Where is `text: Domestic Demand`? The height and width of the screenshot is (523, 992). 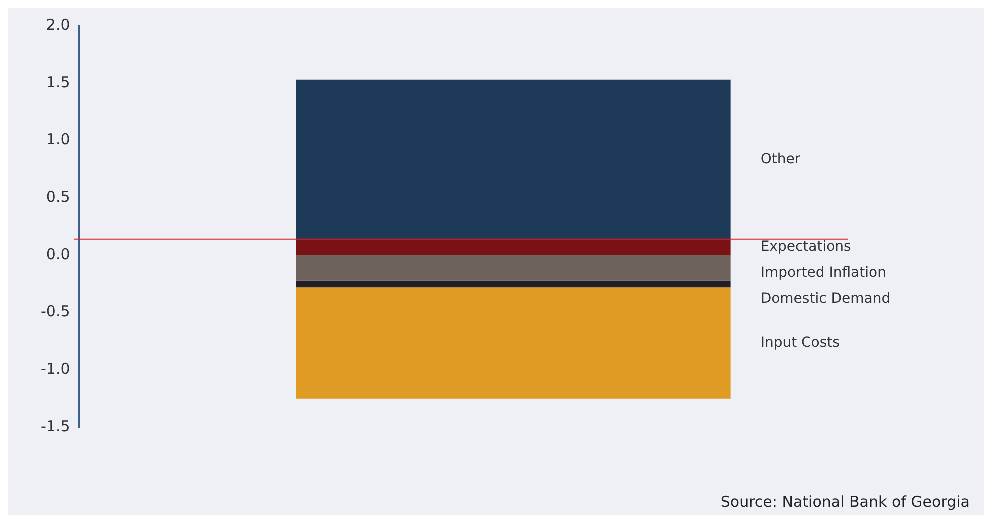 text: Domestic Demand is located at coordinates (825, 299).